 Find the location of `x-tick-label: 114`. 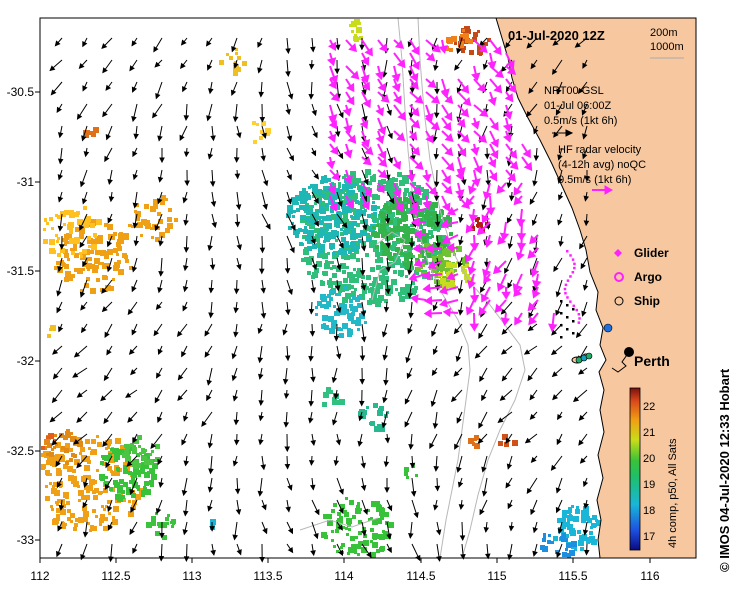

x-tick-label: 114 is located at coordinates (343, 576).